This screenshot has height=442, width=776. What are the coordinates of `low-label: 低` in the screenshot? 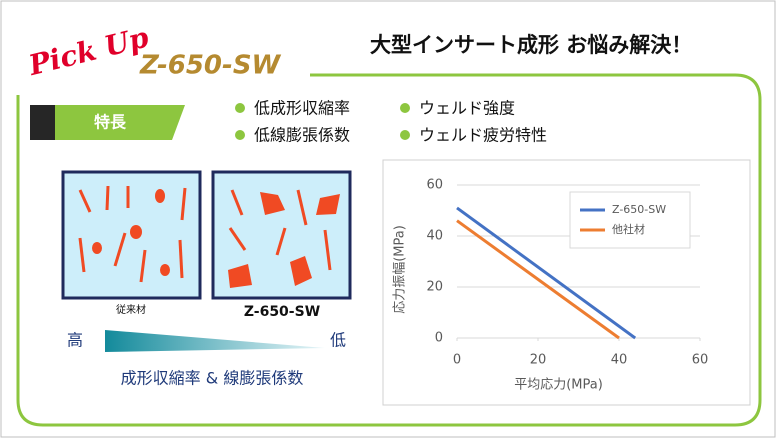 It's located at (338, 340).